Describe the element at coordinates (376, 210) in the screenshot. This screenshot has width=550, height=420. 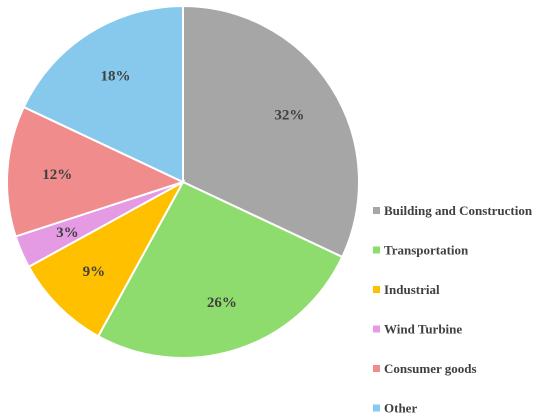
I see `legend-swatch-building-and-construction` at that location.